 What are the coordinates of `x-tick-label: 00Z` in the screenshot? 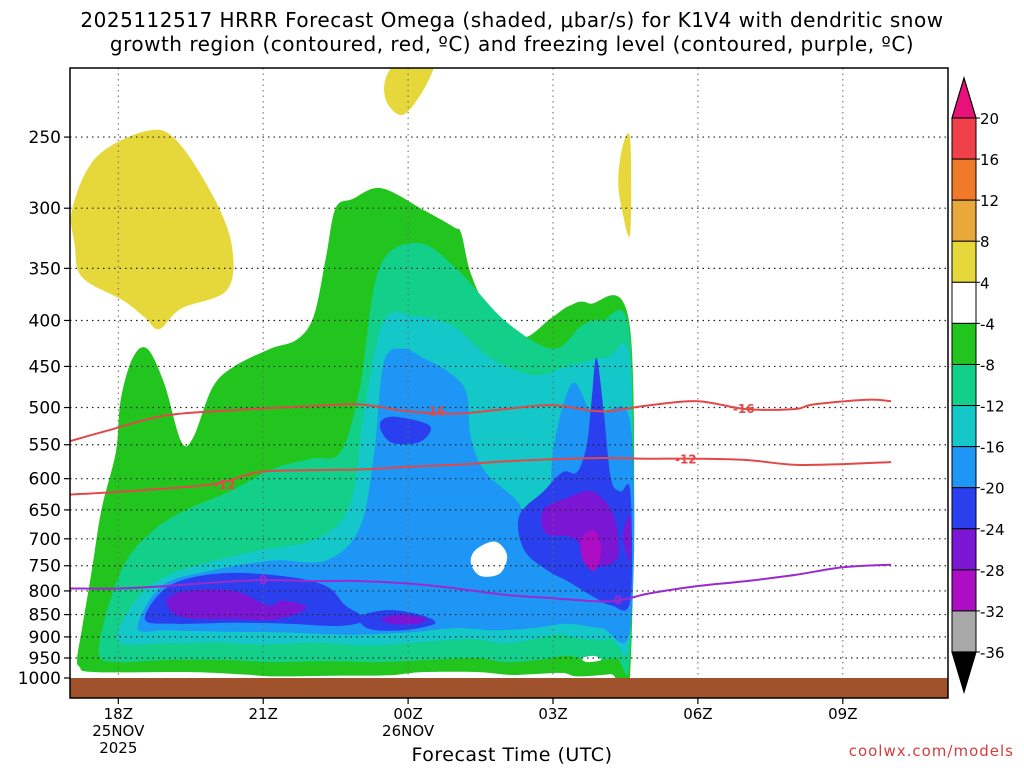 It's located at (407, 714).